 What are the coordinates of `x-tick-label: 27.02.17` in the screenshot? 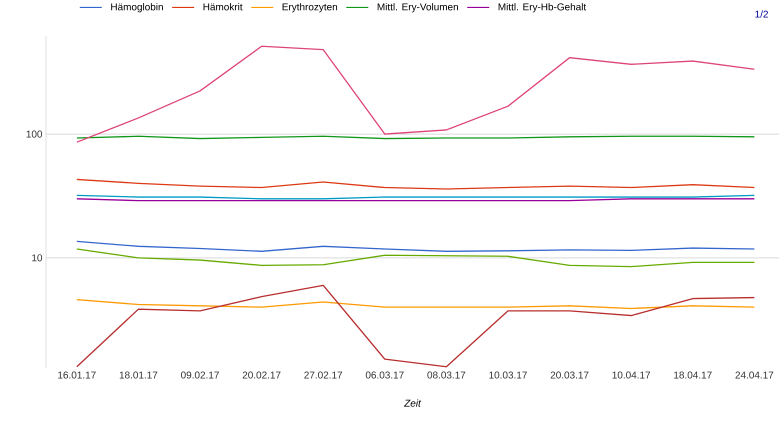 It's located at (323, 375).